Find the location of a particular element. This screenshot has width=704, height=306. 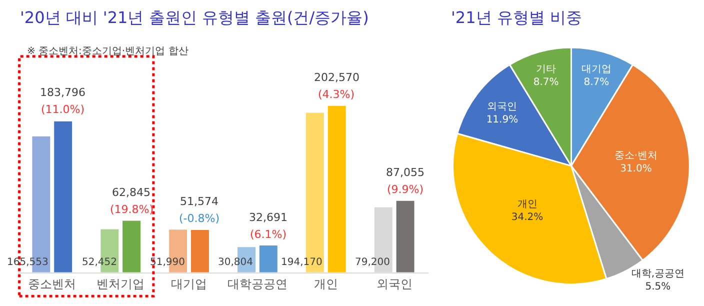

annotation: (4.3%) is located at coordinates (336, 94).